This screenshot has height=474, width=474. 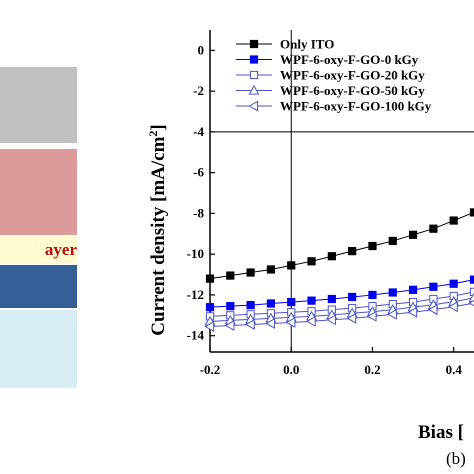 What do you see at coordinates (356, 106) in the screenshot?
I see `legend-entry: WPF-6-oxy-F-GO-100 kGy` at bounding box center [356, 106].